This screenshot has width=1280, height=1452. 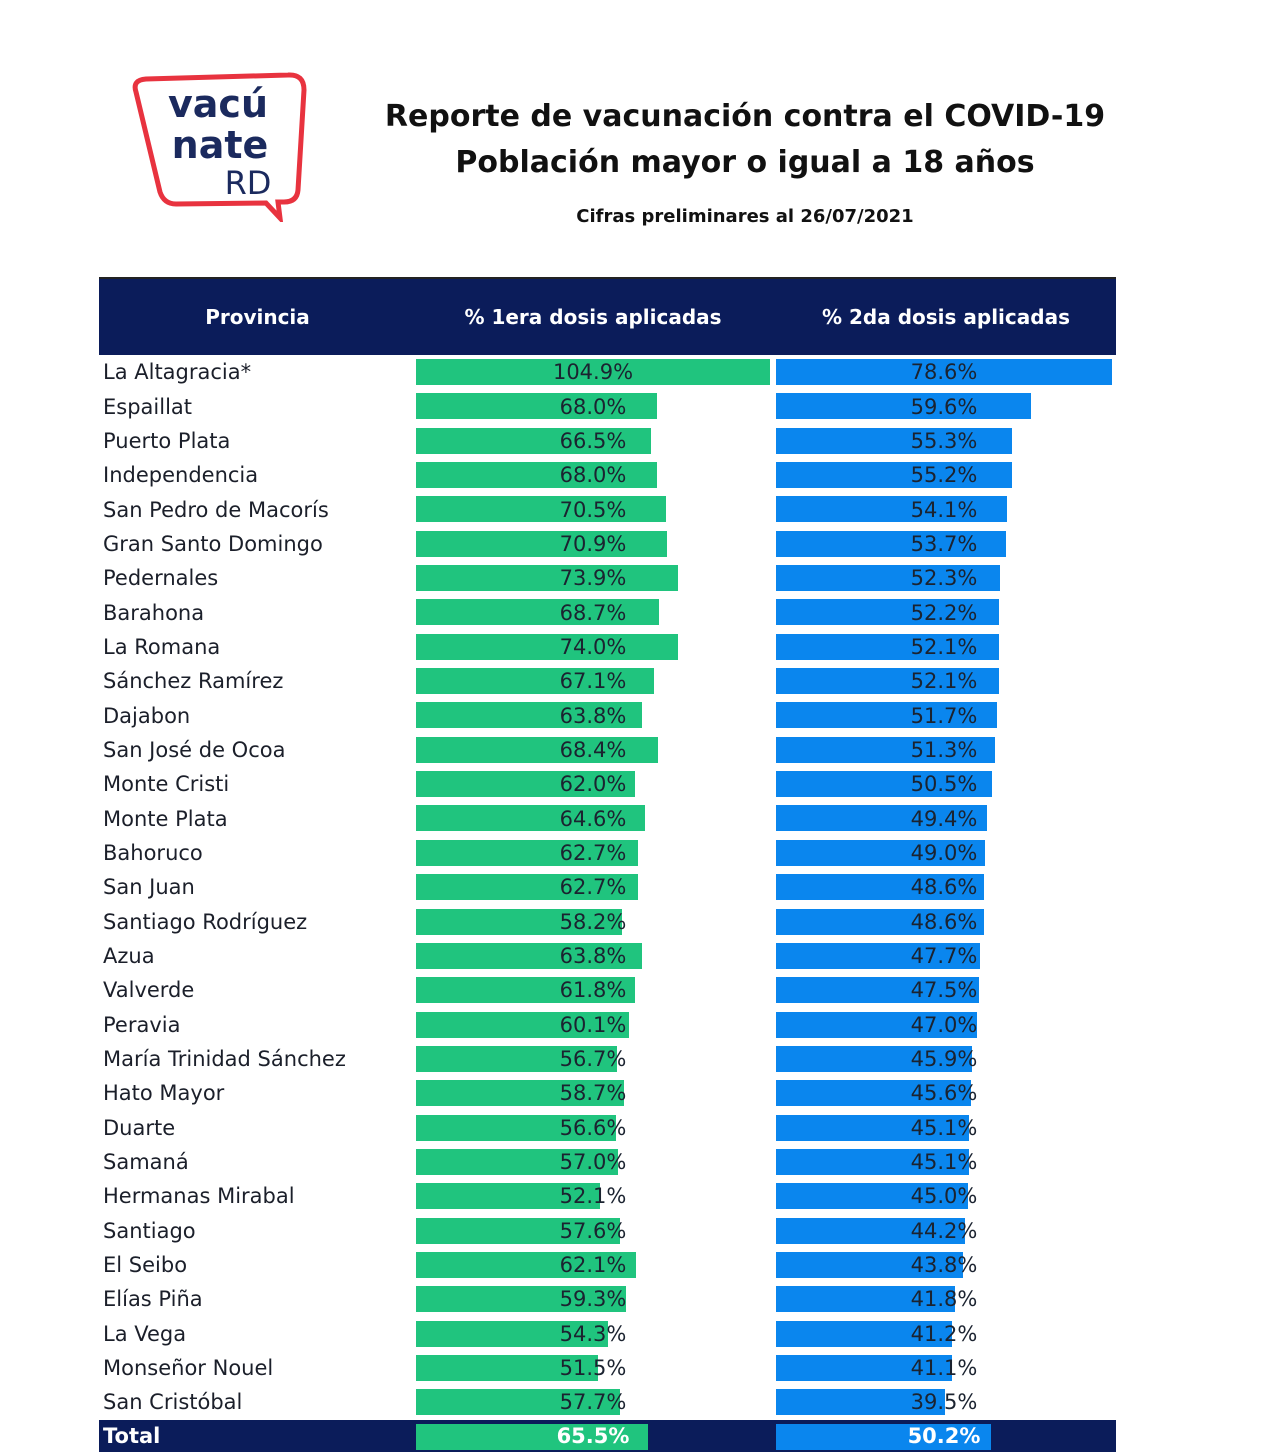 What do you see at coordinates (593, 578) in the screenshot?
I see `first-dose-value: 73.9%` at bounding box center [593, 578].